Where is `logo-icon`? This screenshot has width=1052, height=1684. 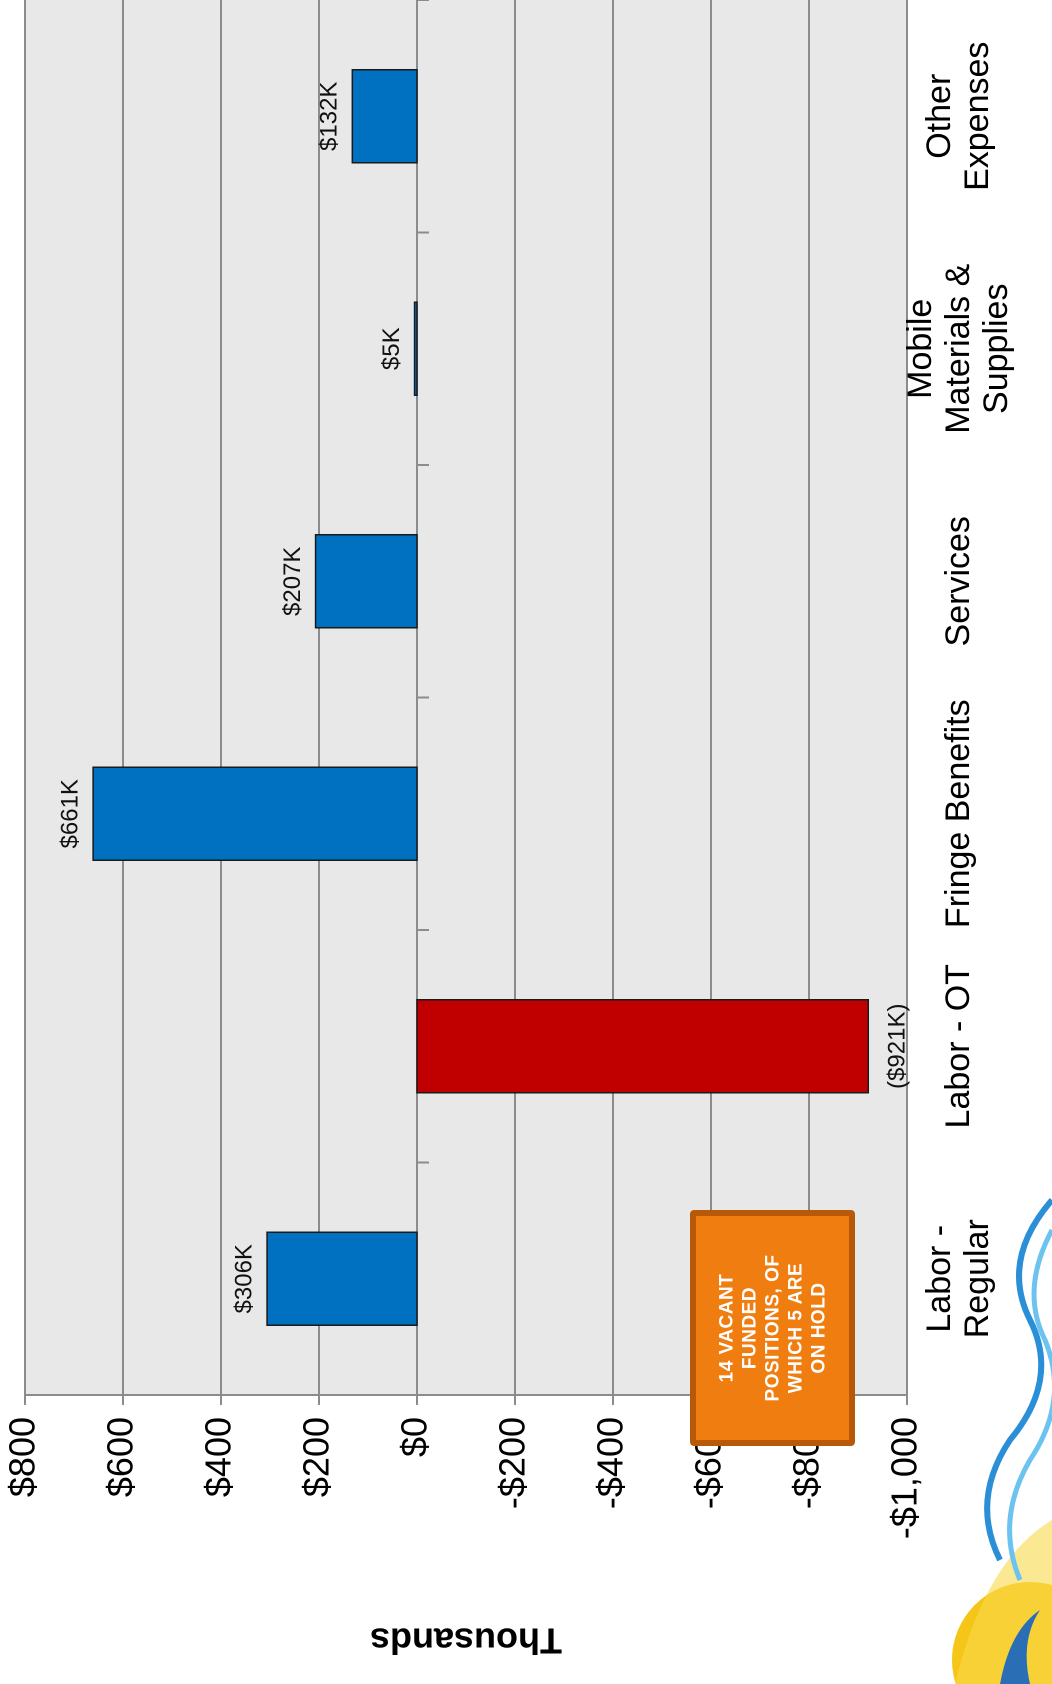 logo-icon is located at coordinates (1002, 1441).